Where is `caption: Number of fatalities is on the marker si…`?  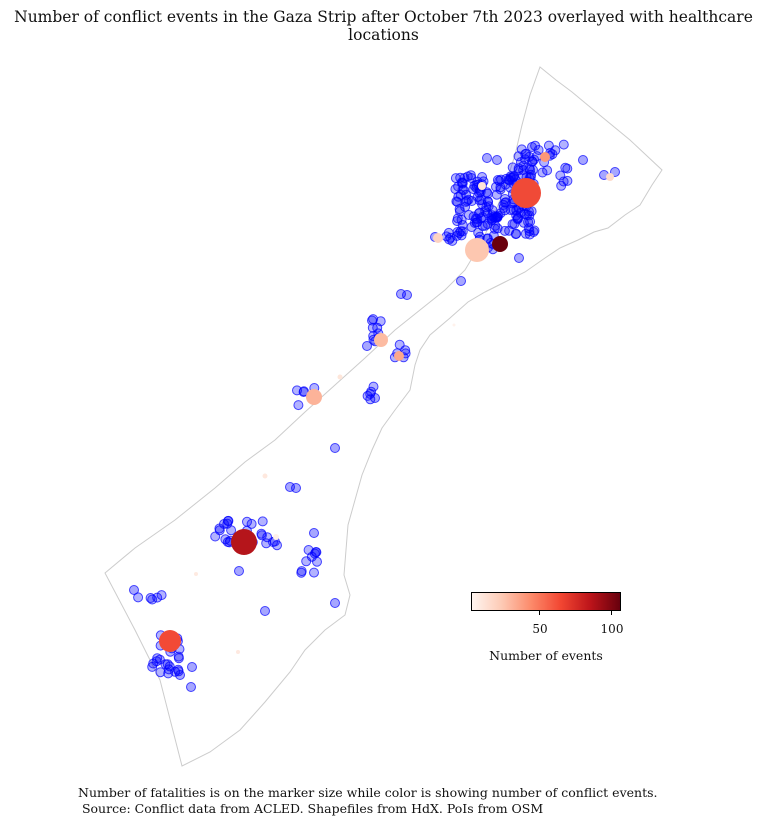 caption: Number of fatalities is on the marker si… is located at coordinates (368, 801).